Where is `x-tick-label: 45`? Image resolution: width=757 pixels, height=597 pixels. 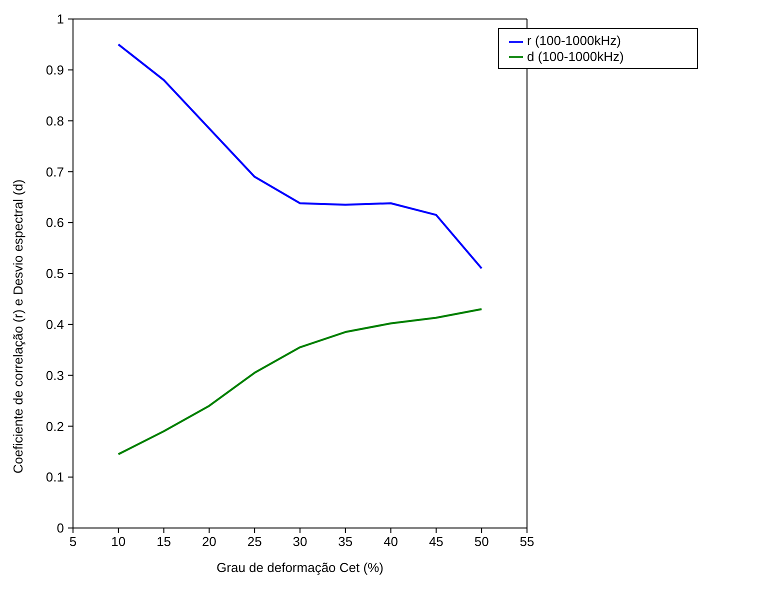 x-tick-label: 45 is located at coordinates (436, 542).